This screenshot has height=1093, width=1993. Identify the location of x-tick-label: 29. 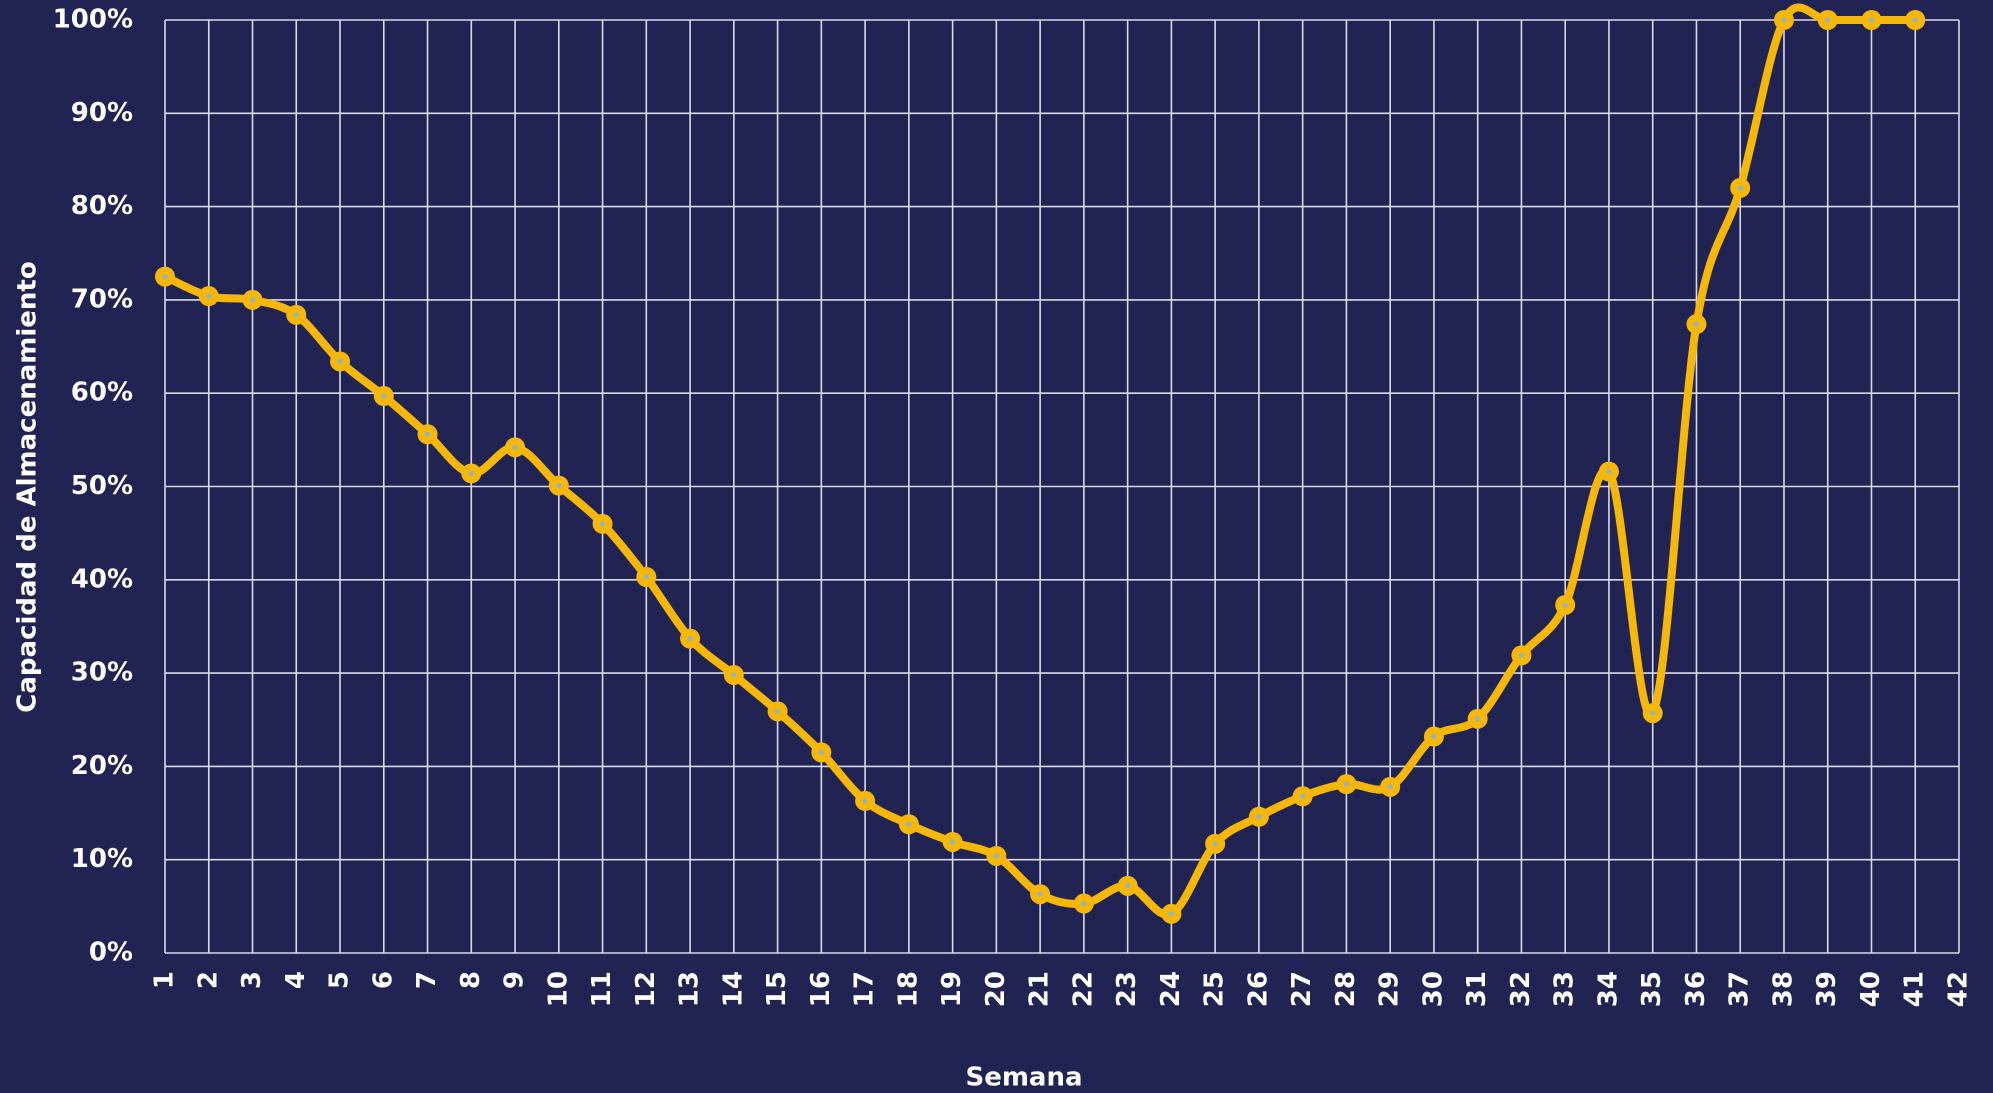
(1390, 989).